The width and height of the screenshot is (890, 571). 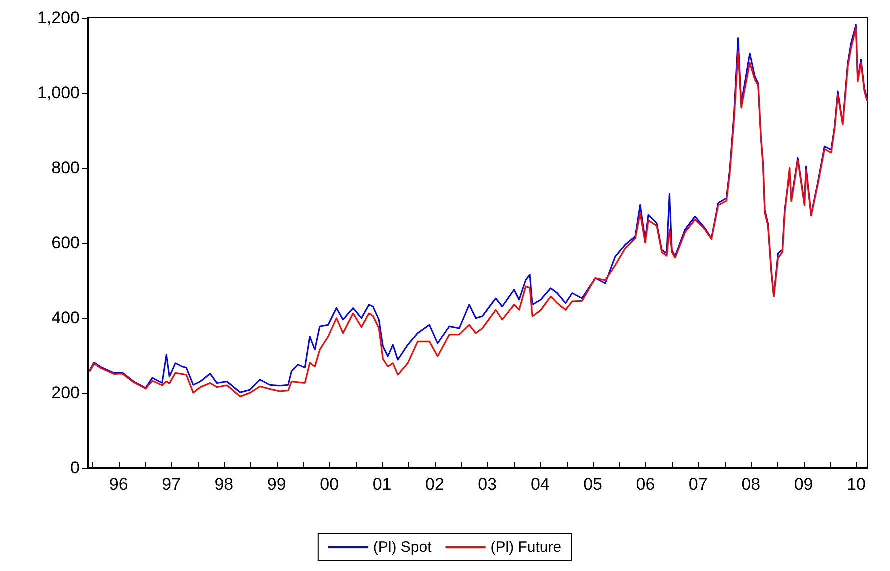 What do you see at coordinates (66, 318) in the screenshot?
I see `y-tick-label: 400` at bounding box center [66, 318].